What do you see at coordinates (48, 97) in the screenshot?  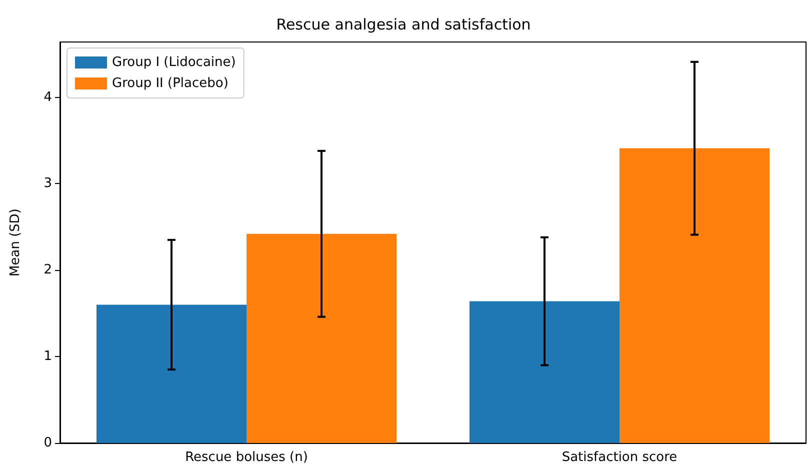 I see `y-tick-label: 4` at bounding box center [48, 97].